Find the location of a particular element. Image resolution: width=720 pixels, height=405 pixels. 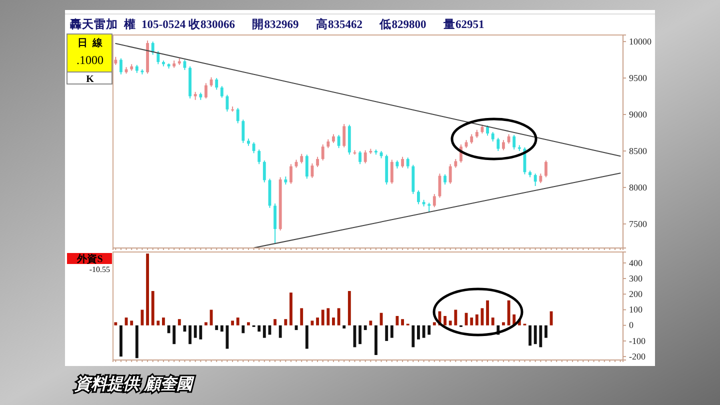

y-tick-label: 10000 is located at coordinates (640, 41).